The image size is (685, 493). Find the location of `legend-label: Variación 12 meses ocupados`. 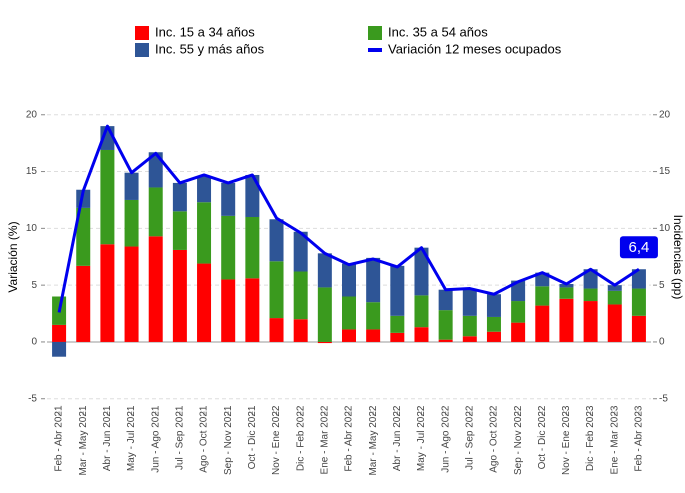

legend-label: Variación 12 meses ocupados is located at coordinates (475, 48).